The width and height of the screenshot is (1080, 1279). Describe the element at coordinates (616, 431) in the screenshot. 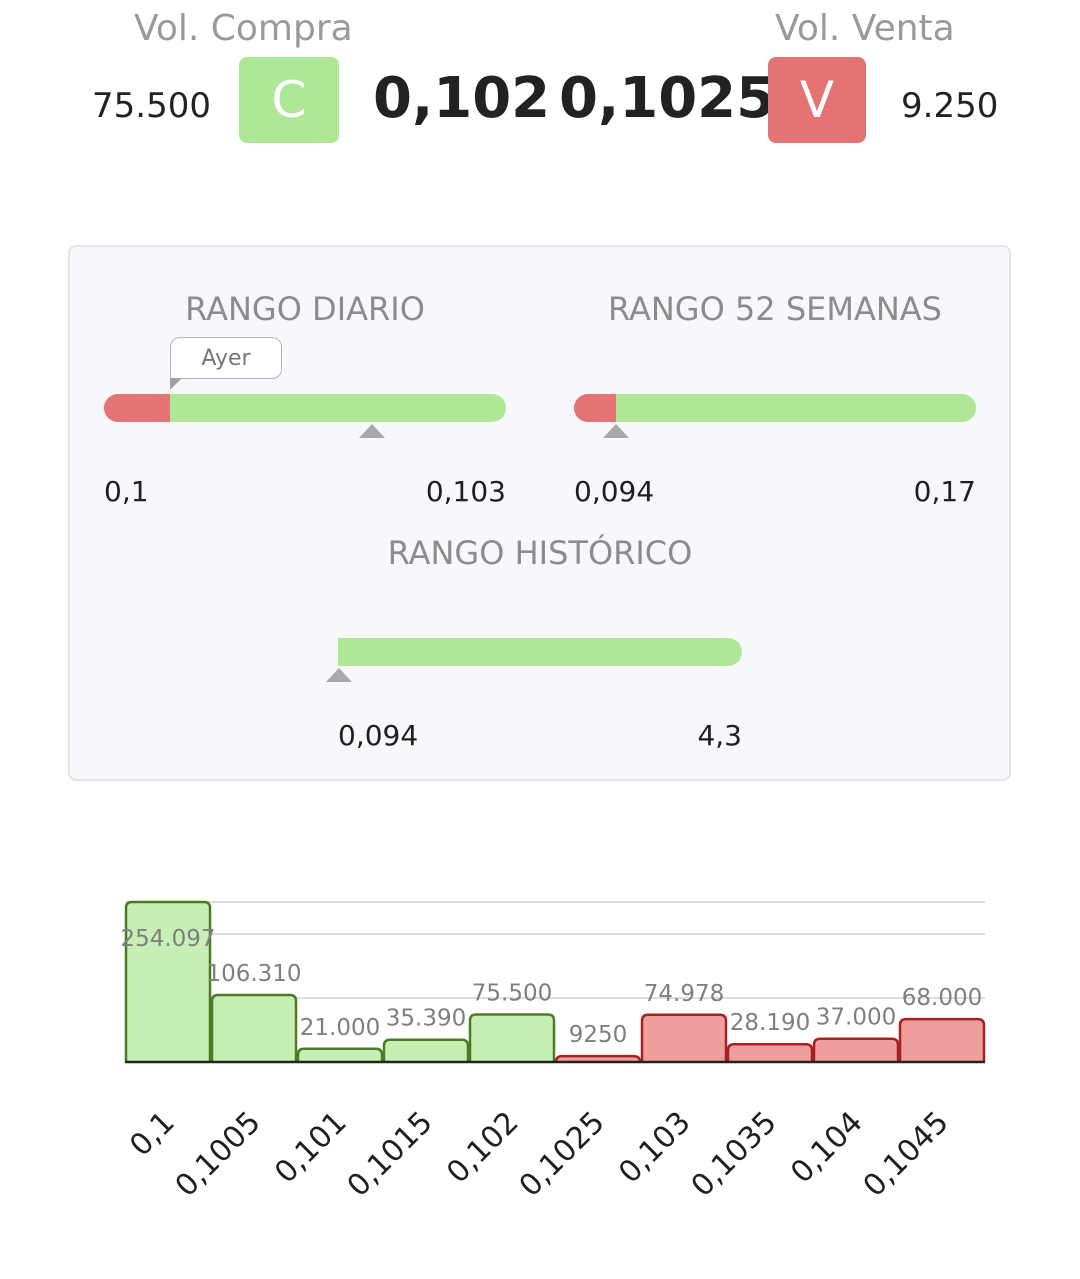

I see `weeks52-price-marker-icon` at that location.